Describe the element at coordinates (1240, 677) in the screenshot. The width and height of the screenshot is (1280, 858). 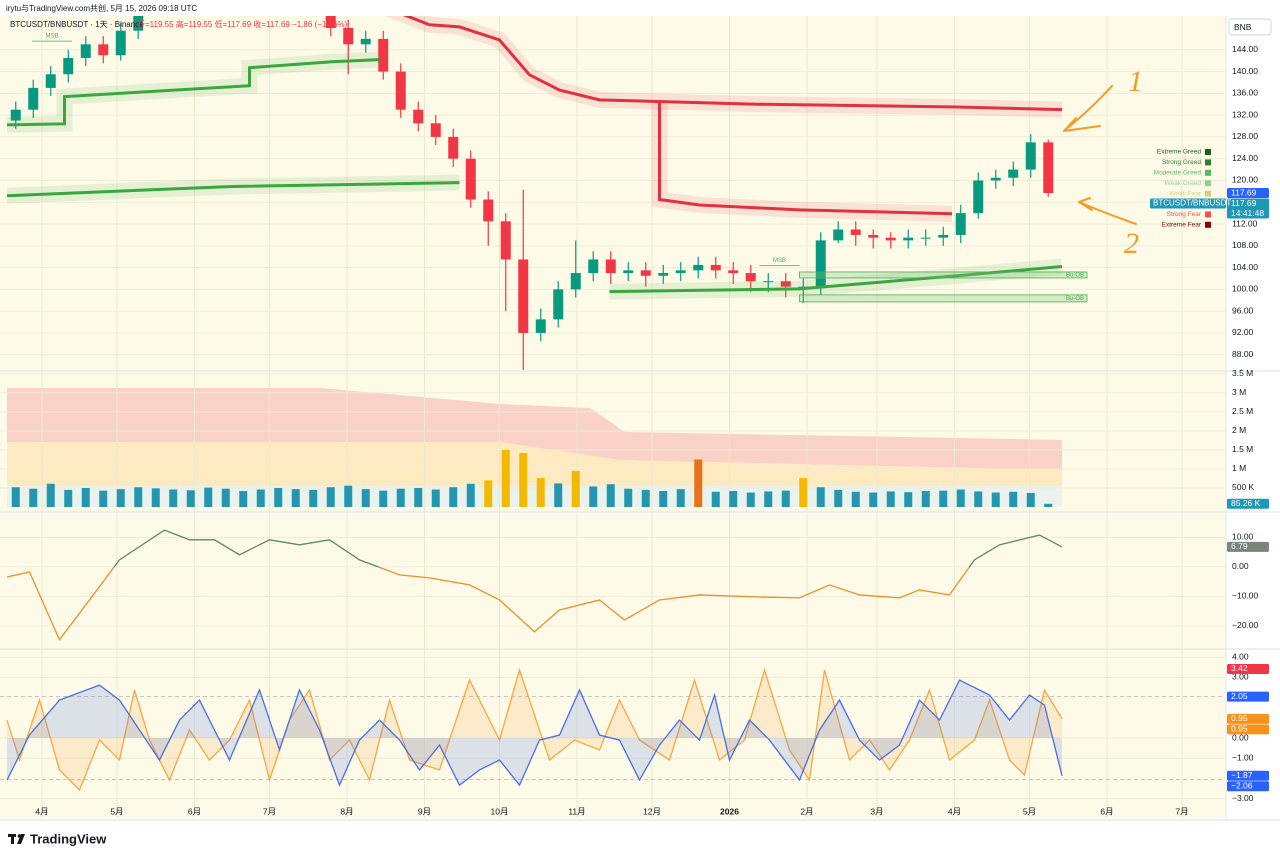
I see `y-tick-label: 3.00` at that location.